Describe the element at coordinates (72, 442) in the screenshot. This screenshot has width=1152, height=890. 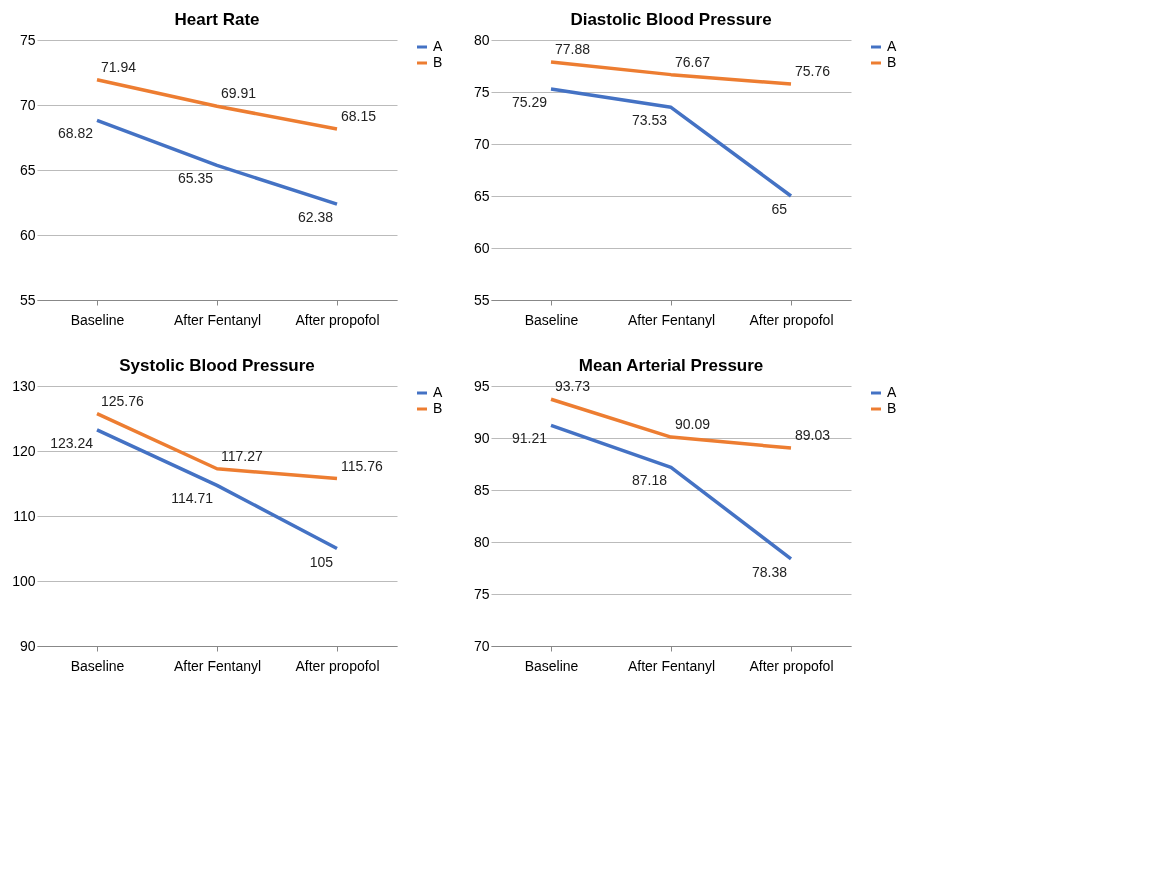
I see `data-label: 123.24` at that location.